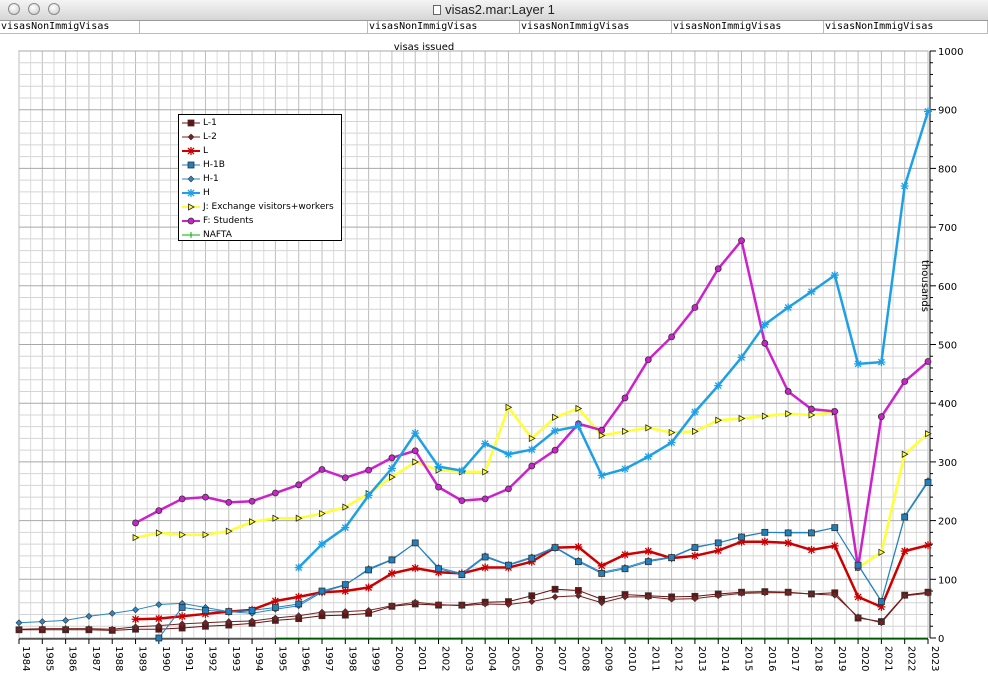 The width and height of the screenshot is (988, 699). I want to click on legend-label-j: J: Exchange visitors+workers, so click(268, 207).